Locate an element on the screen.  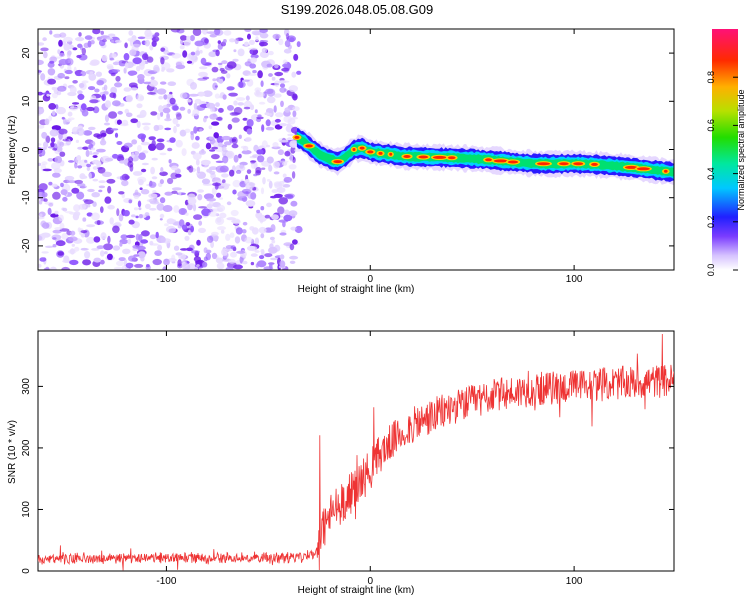
snr-x-tick-label: 0 is located at coordinates (370, 581).